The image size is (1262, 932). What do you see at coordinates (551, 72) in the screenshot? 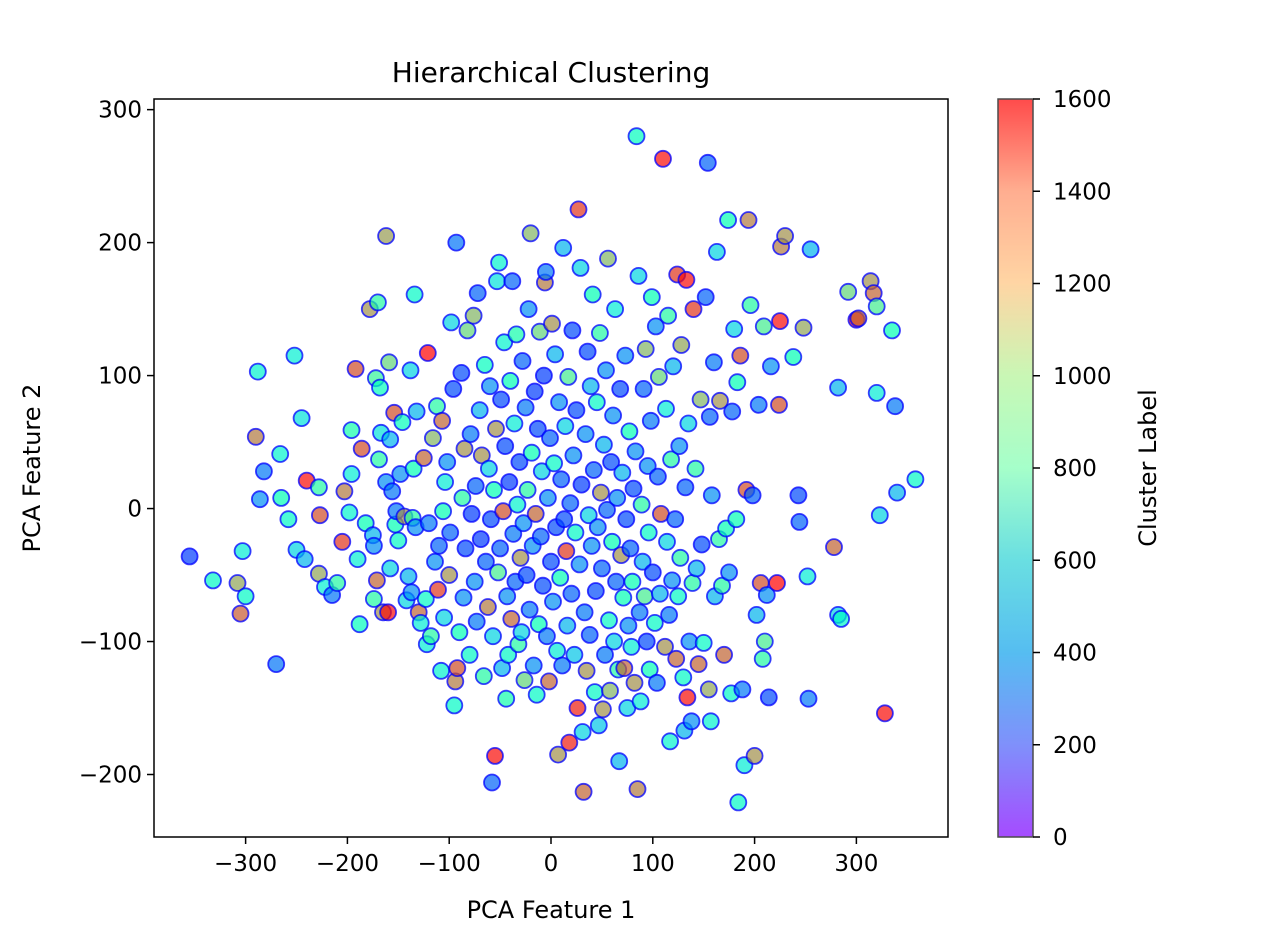
I see `chart-title: Hierarchical Clustering` at bounding box center [551, 72].